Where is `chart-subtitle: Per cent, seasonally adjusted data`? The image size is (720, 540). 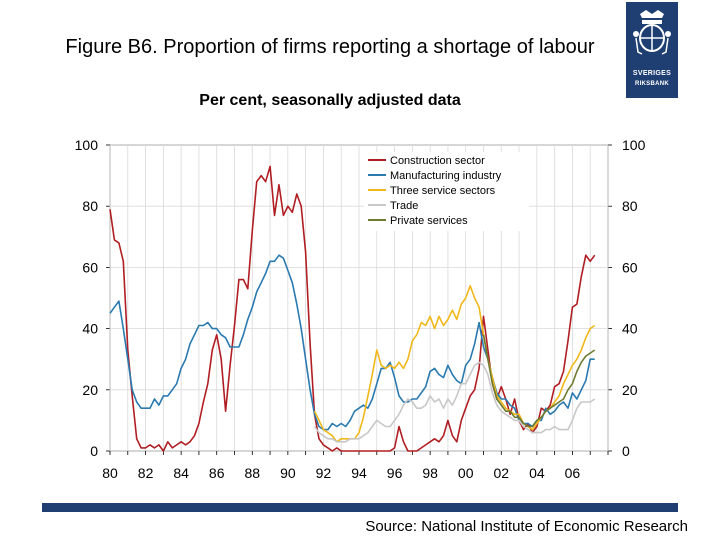 chart-subtitle: Per cent, seasonally adjusted data is located at coordinates (330, 100).